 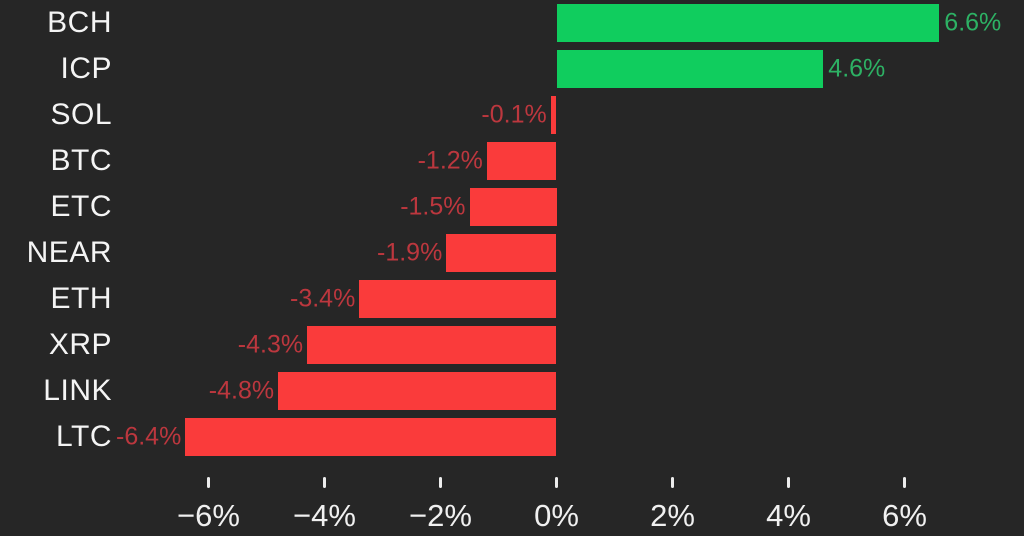 I want to click on value-label: -1.5%, so click(x=433, y=206).